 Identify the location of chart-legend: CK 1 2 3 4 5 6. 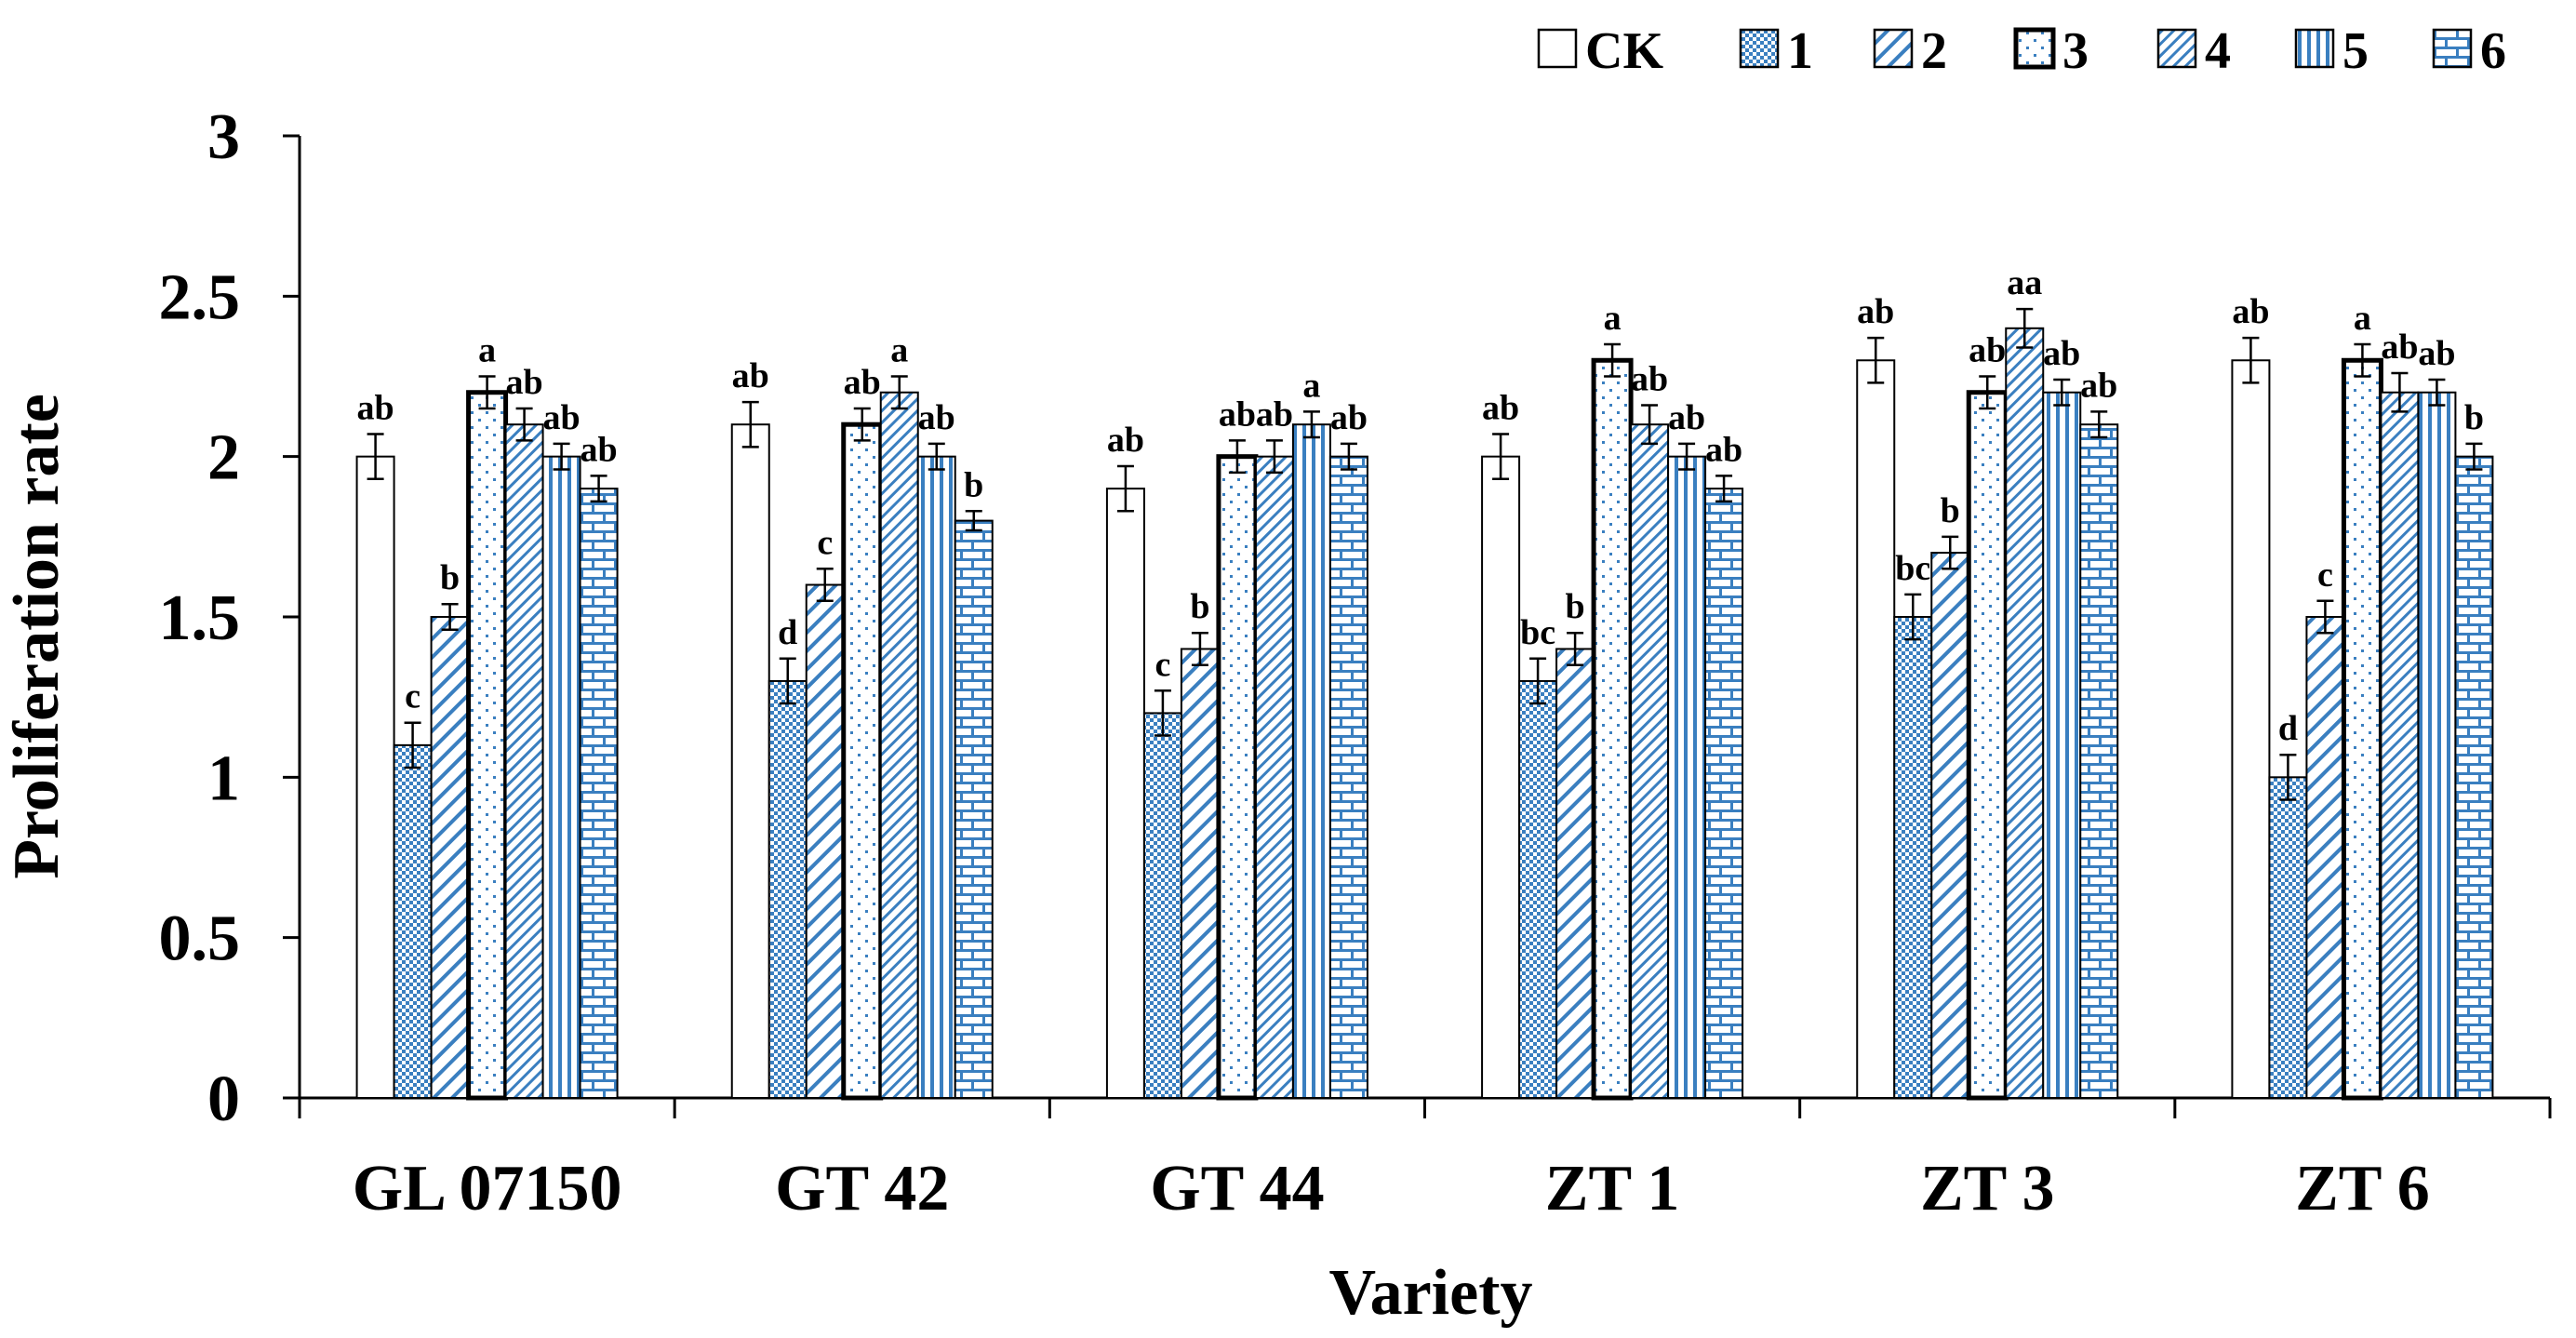
(2021, 51).